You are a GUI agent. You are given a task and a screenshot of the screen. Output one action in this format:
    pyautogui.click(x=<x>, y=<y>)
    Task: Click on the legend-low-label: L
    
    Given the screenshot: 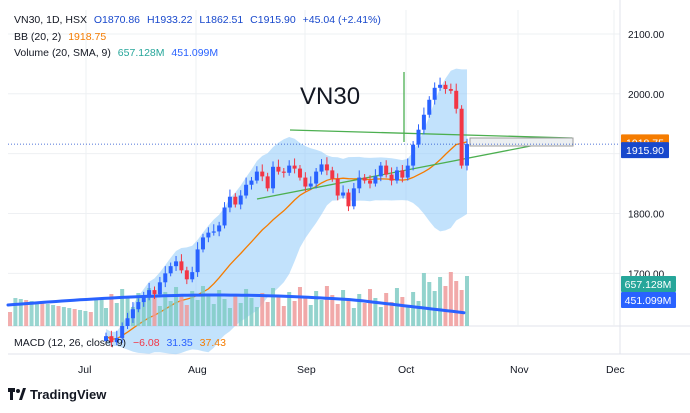 What is the action you would take?
    pyautogui.click(x=202, y=20)
    